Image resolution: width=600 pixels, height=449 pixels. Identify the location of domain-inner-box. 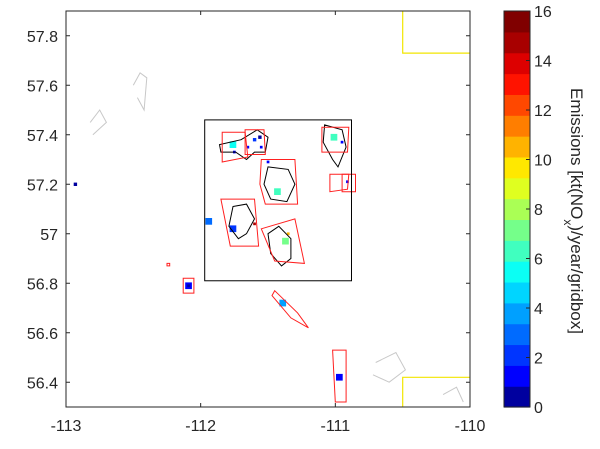
(278, 200).